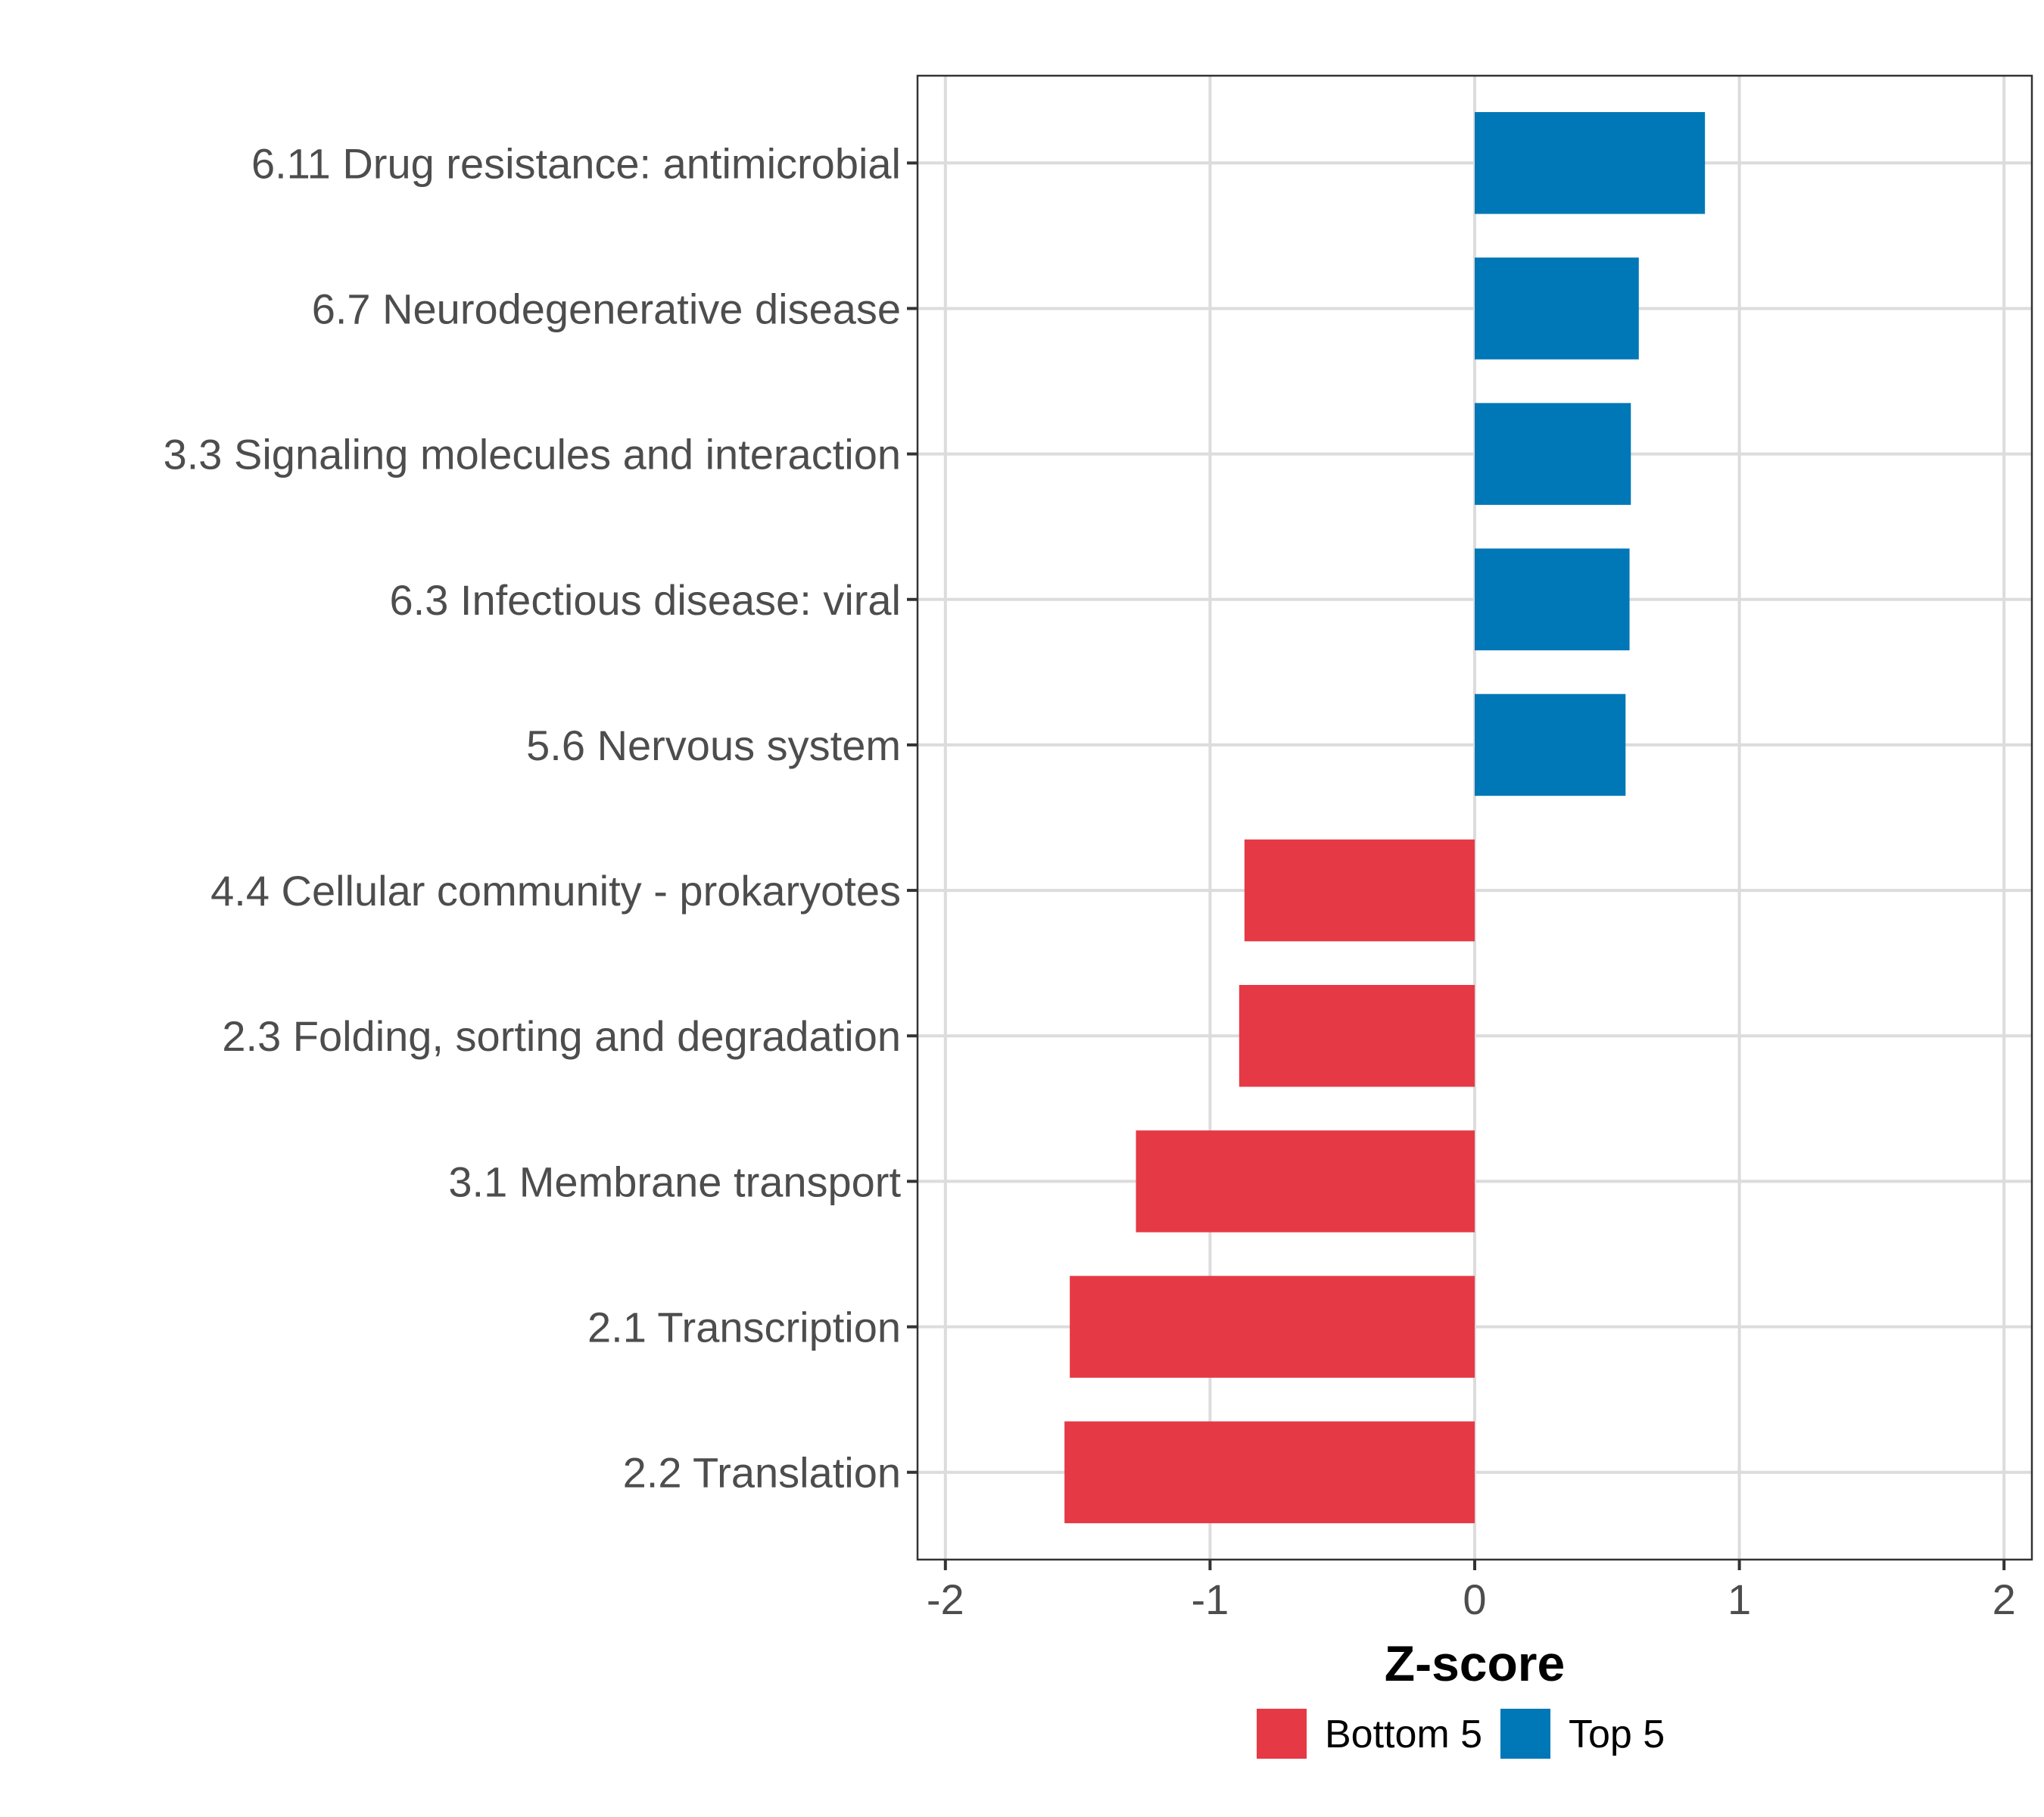  Describe the element at coordinates (1474, 1599) in the screenshot. I see `x-tick-label: 0` at that location.